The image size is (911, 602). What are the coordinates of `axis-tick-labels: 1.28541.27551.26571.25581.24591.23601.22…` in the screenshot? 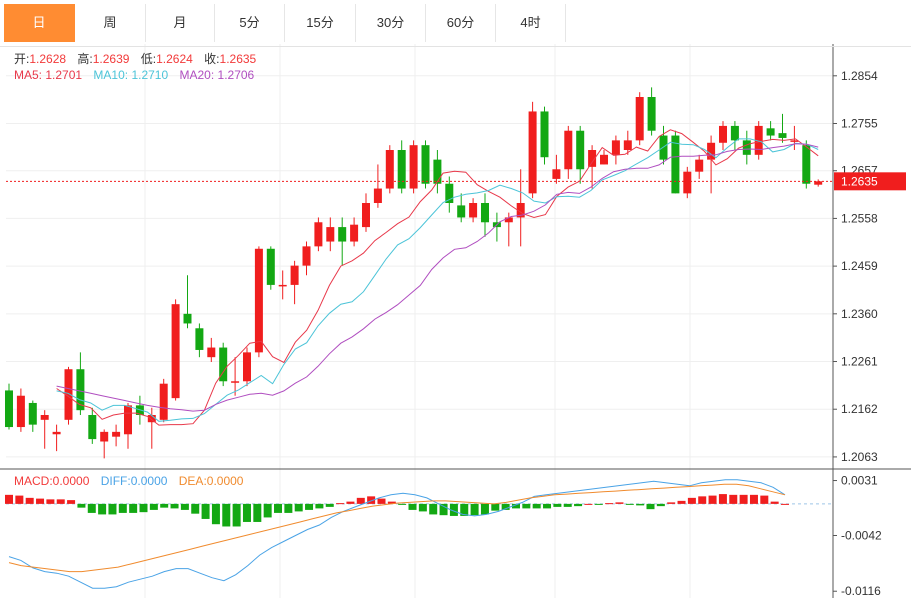 It's located at (870, 333).